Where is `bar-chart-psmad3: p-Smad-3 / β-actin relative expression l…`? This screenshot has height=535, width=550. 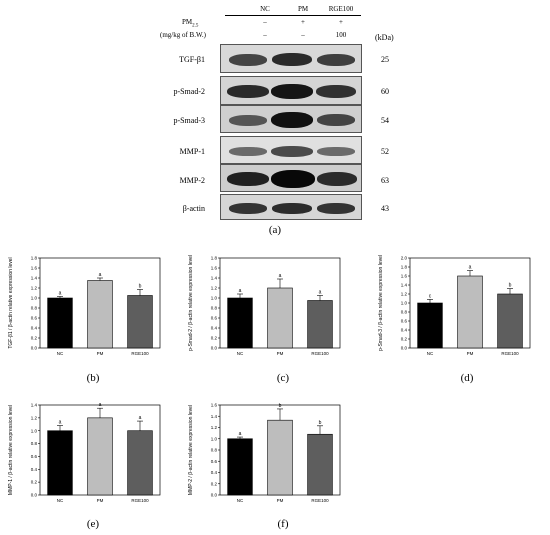 bar-chart-psmad3: p-Smad-3 / β-actin relative expression l… is located at coordinates (454, 305).